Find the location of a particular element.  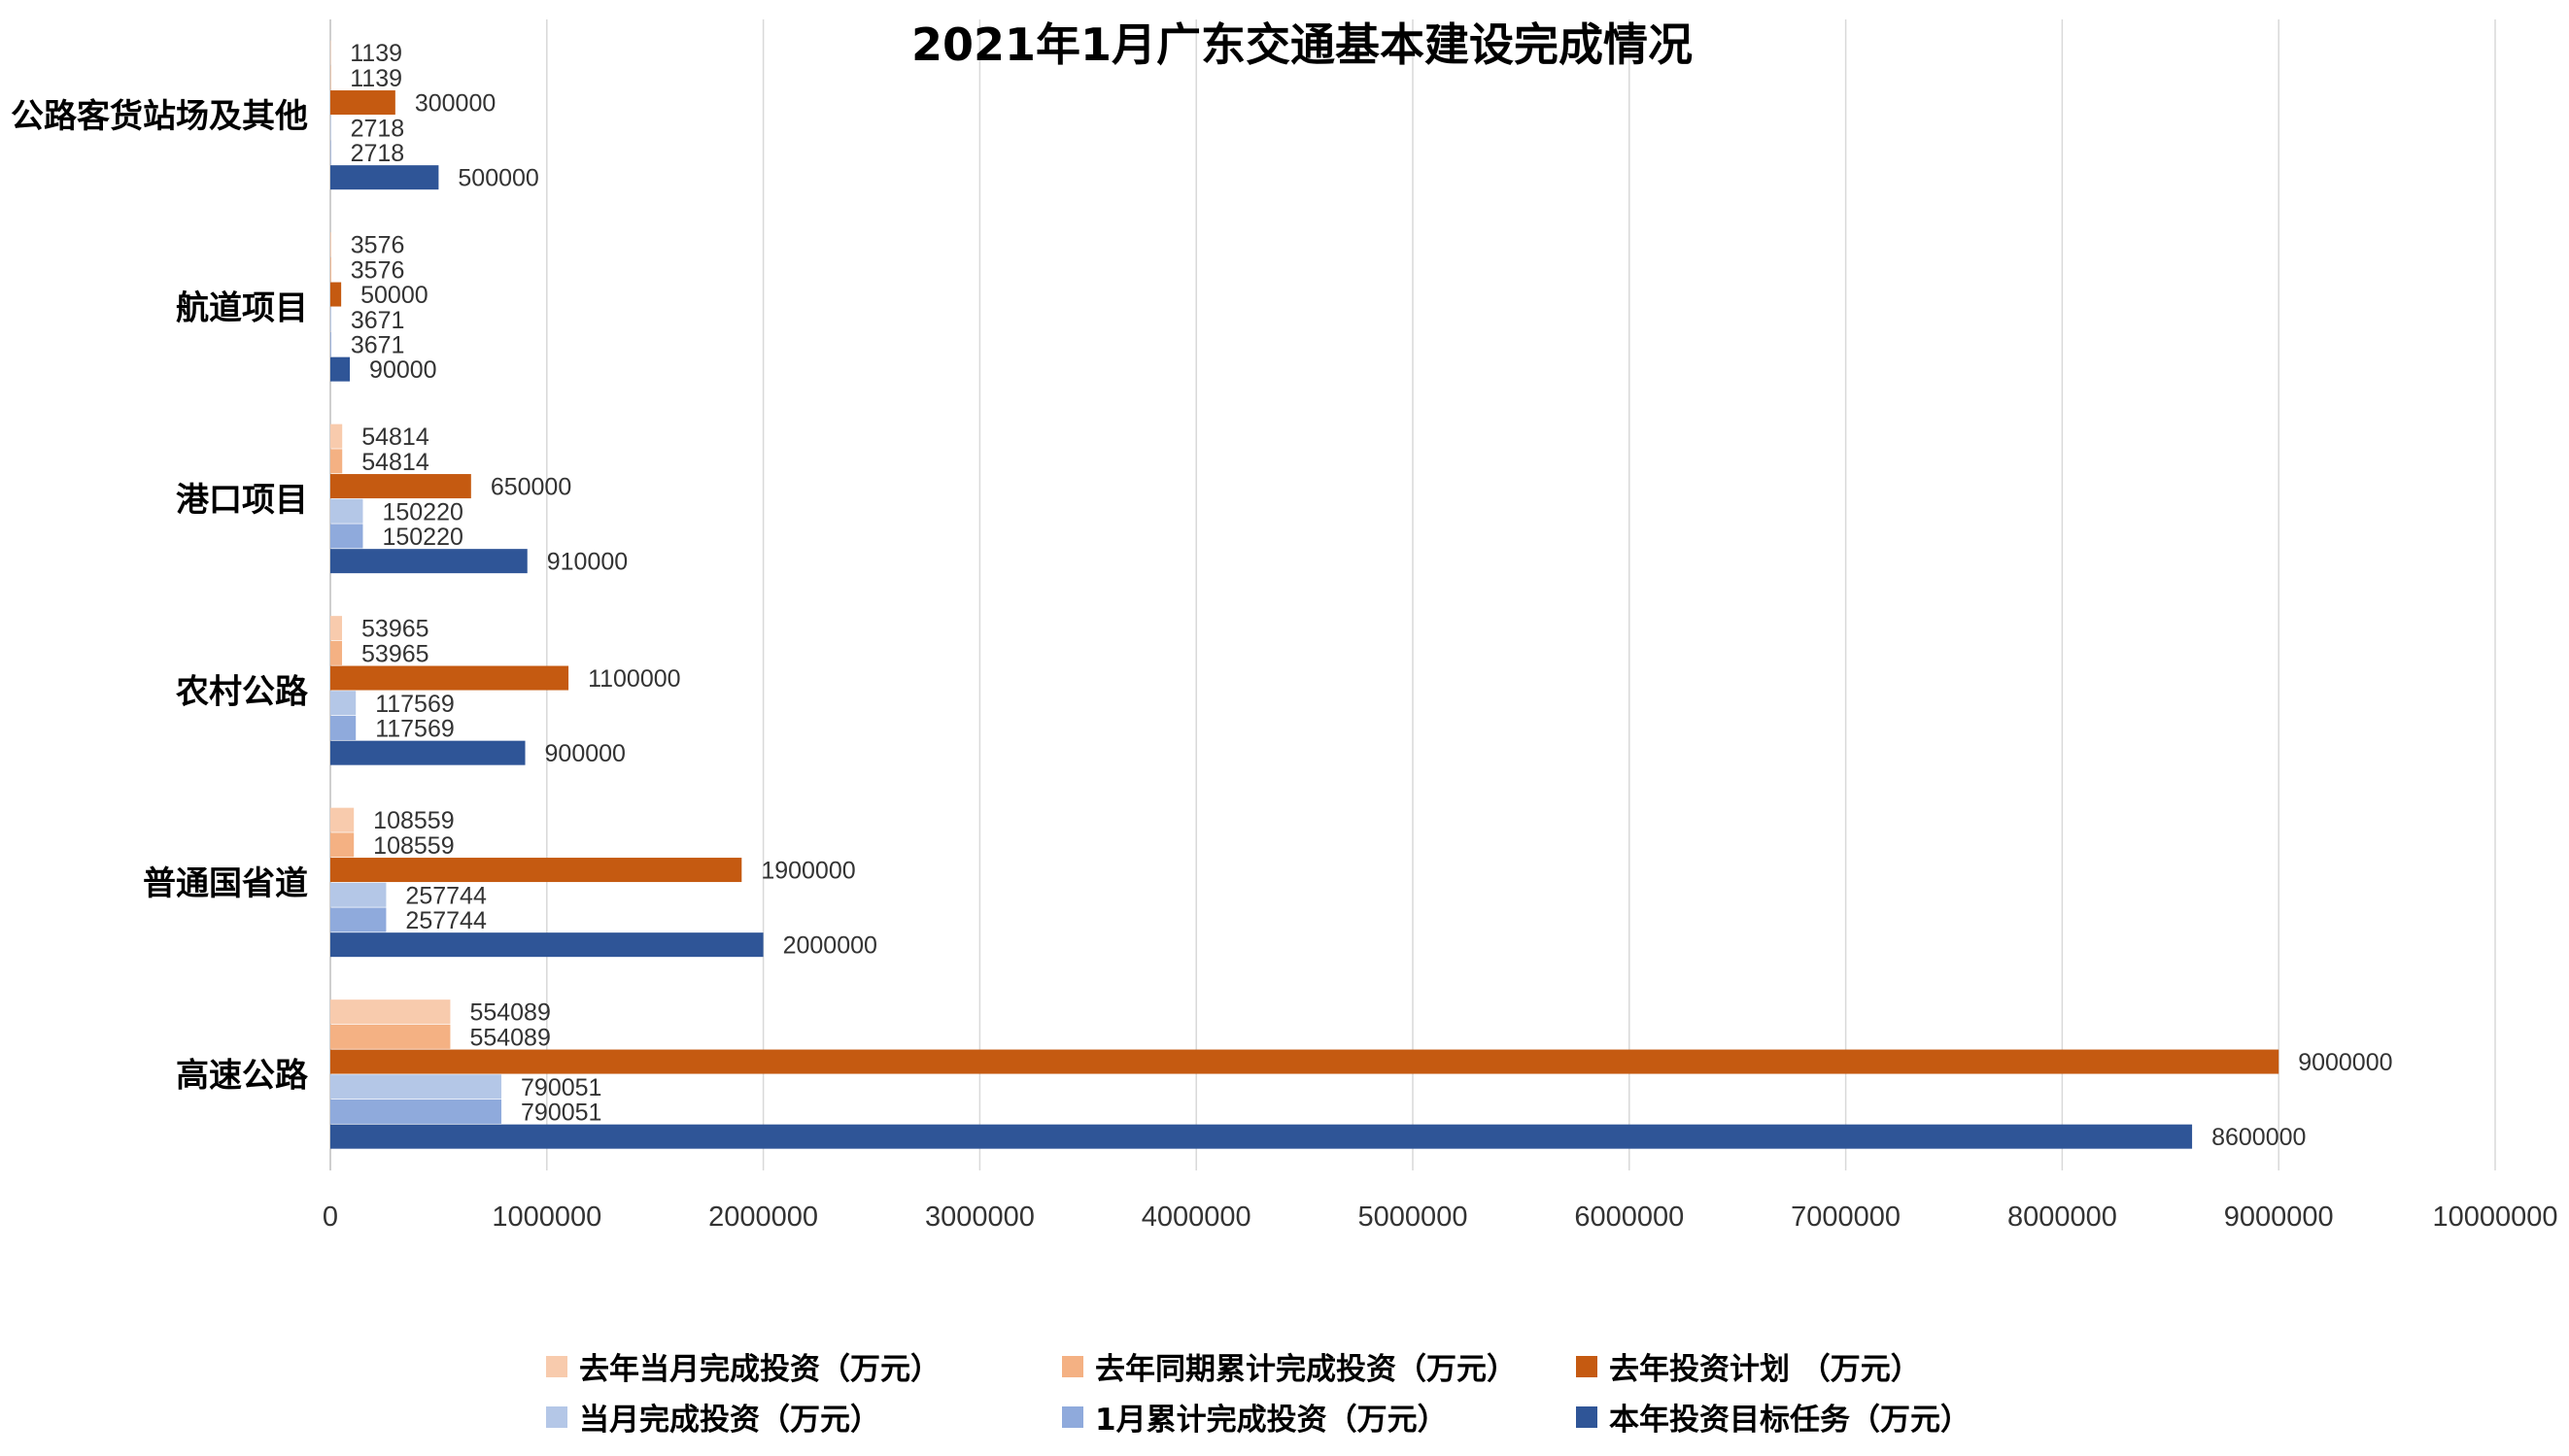

data-label: 1900000 is located at coordinates (808, 871).